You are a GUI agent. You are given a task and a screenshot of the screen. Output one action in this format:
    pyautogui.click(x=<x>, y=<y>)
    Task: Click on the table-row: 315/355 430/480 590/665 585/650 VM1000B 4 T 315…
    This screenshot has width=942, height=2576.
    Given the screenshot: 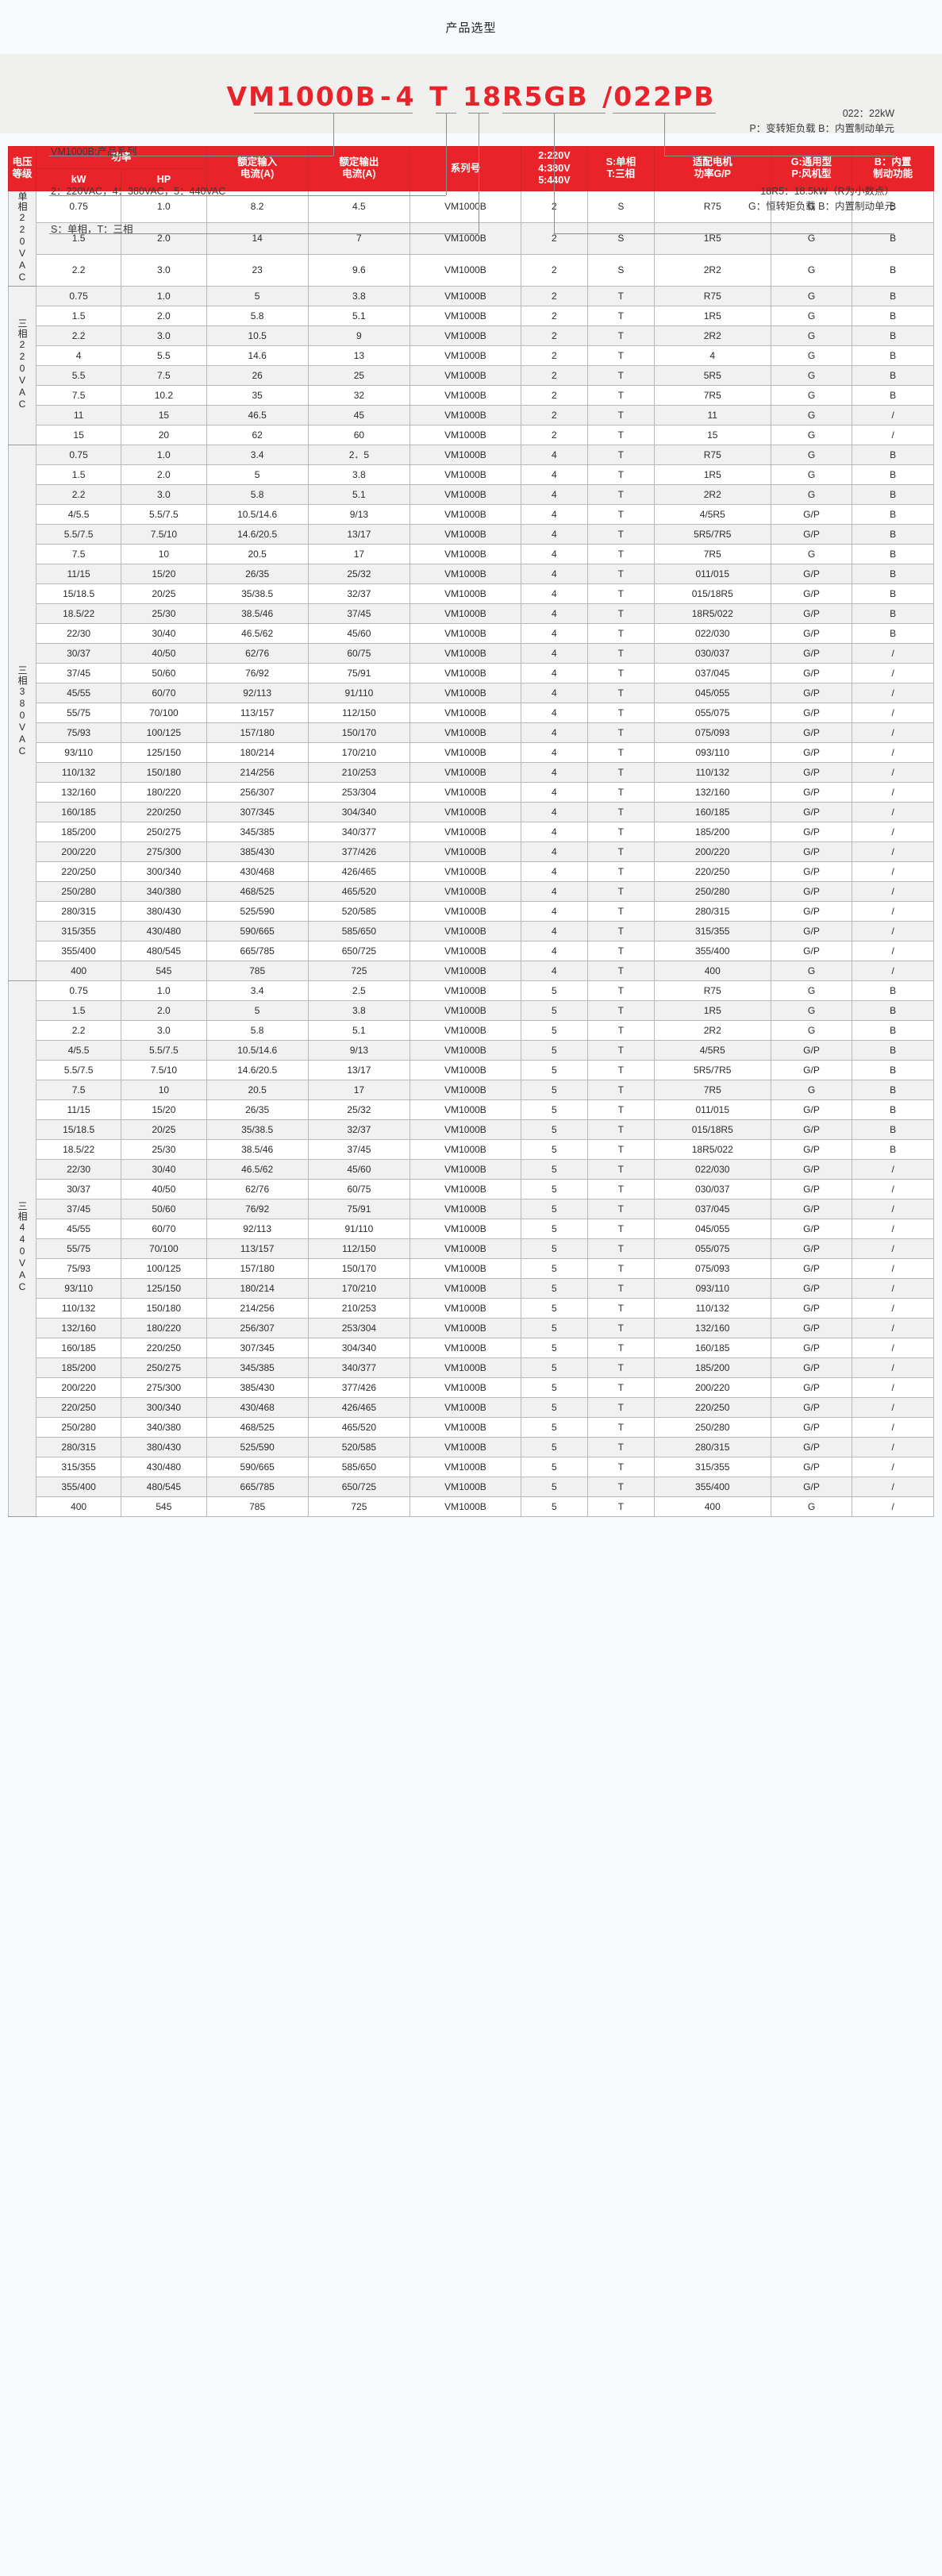 What is the action you would take?
    pyautogui.click(x=472, y=930)
    